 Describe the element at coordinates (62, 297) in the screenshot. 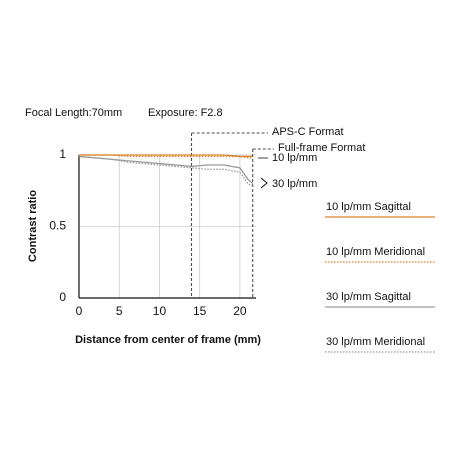

I see `y-tick-label: 0` at that location.